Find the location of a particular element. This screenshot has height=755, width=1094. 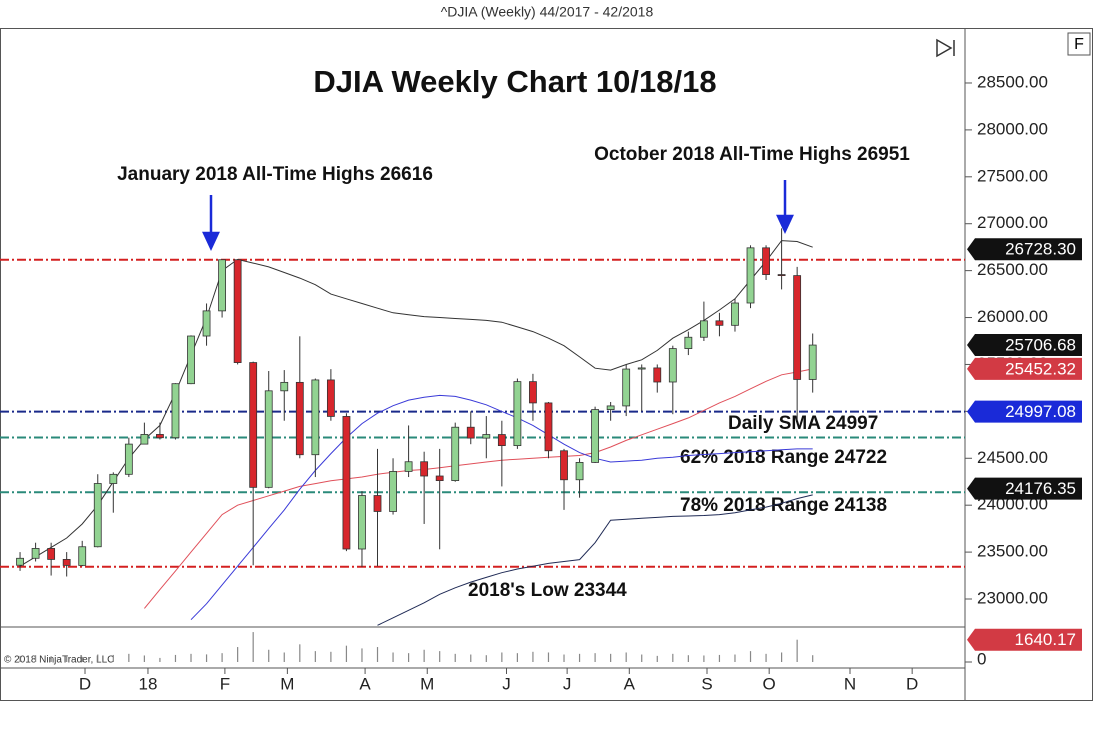

x-tick-label: D is located at coordinates (85, 683).